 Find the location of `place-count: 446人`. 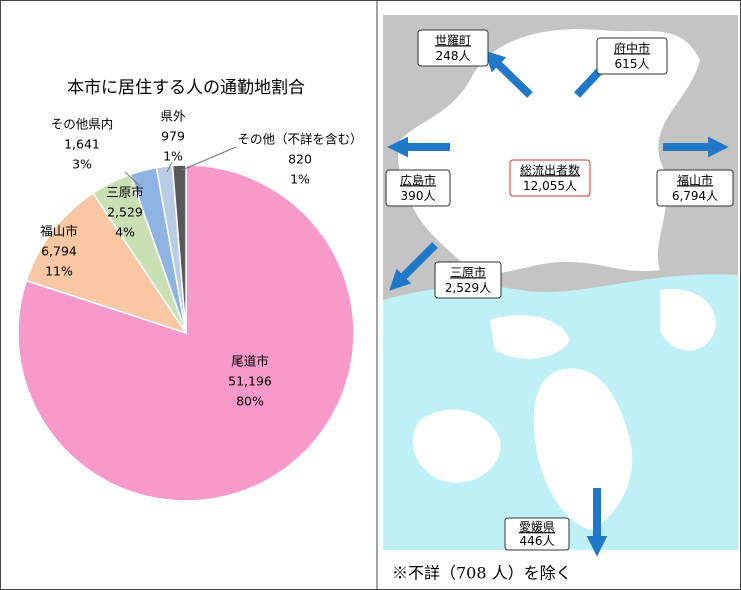

place-count: 446人 is located at coordinates (537, 541).